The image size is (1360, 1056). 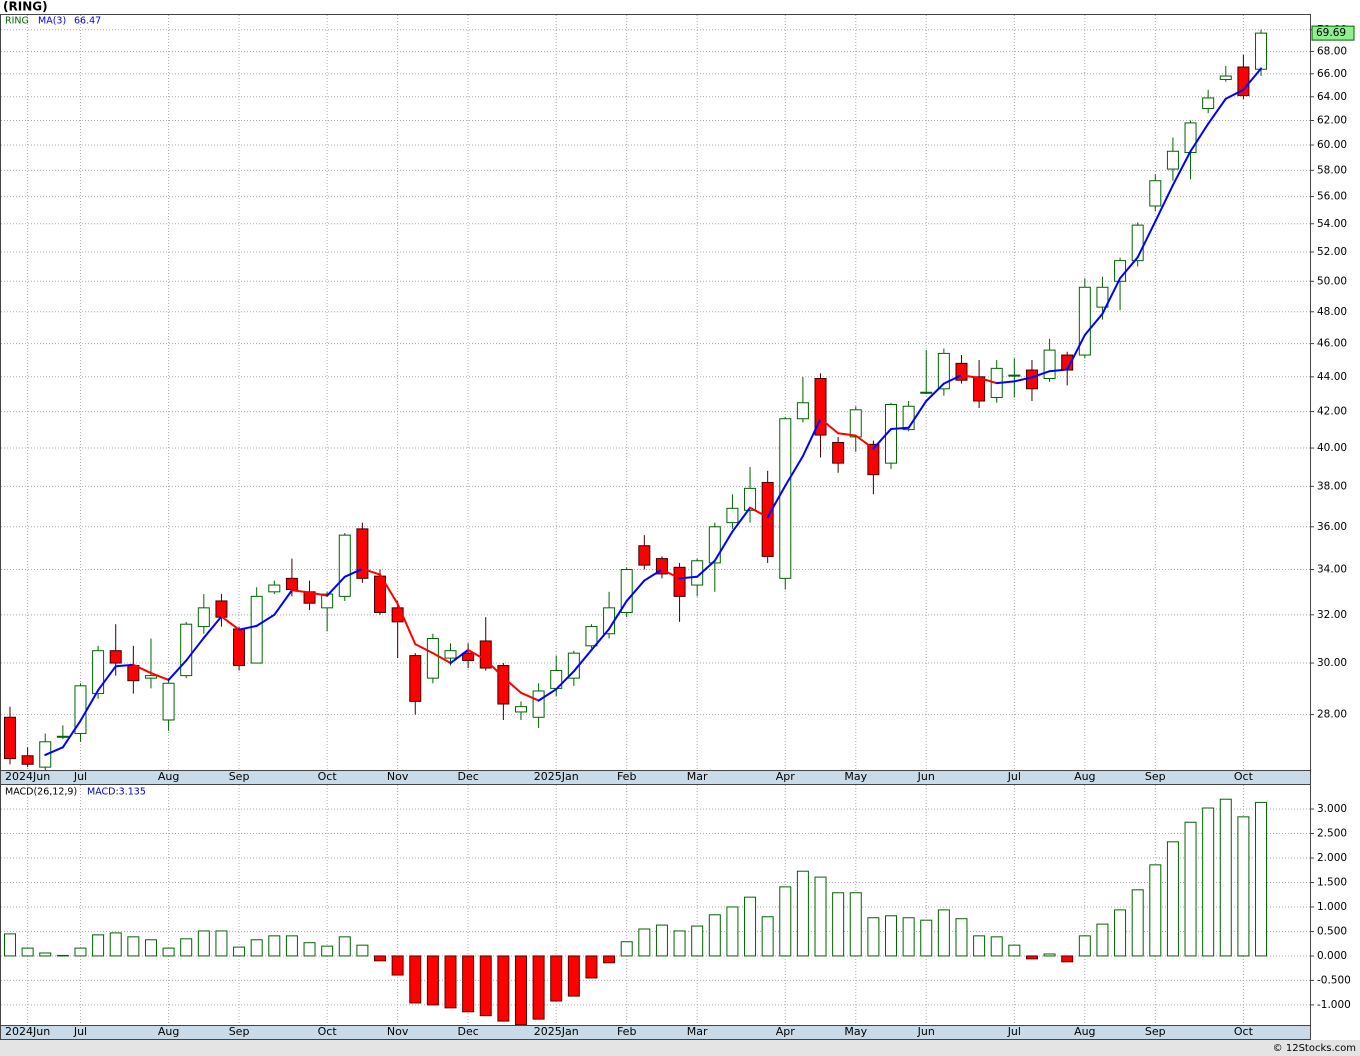 I want to click on y-tick-label: 30.00, so click(x=1332, y=663).